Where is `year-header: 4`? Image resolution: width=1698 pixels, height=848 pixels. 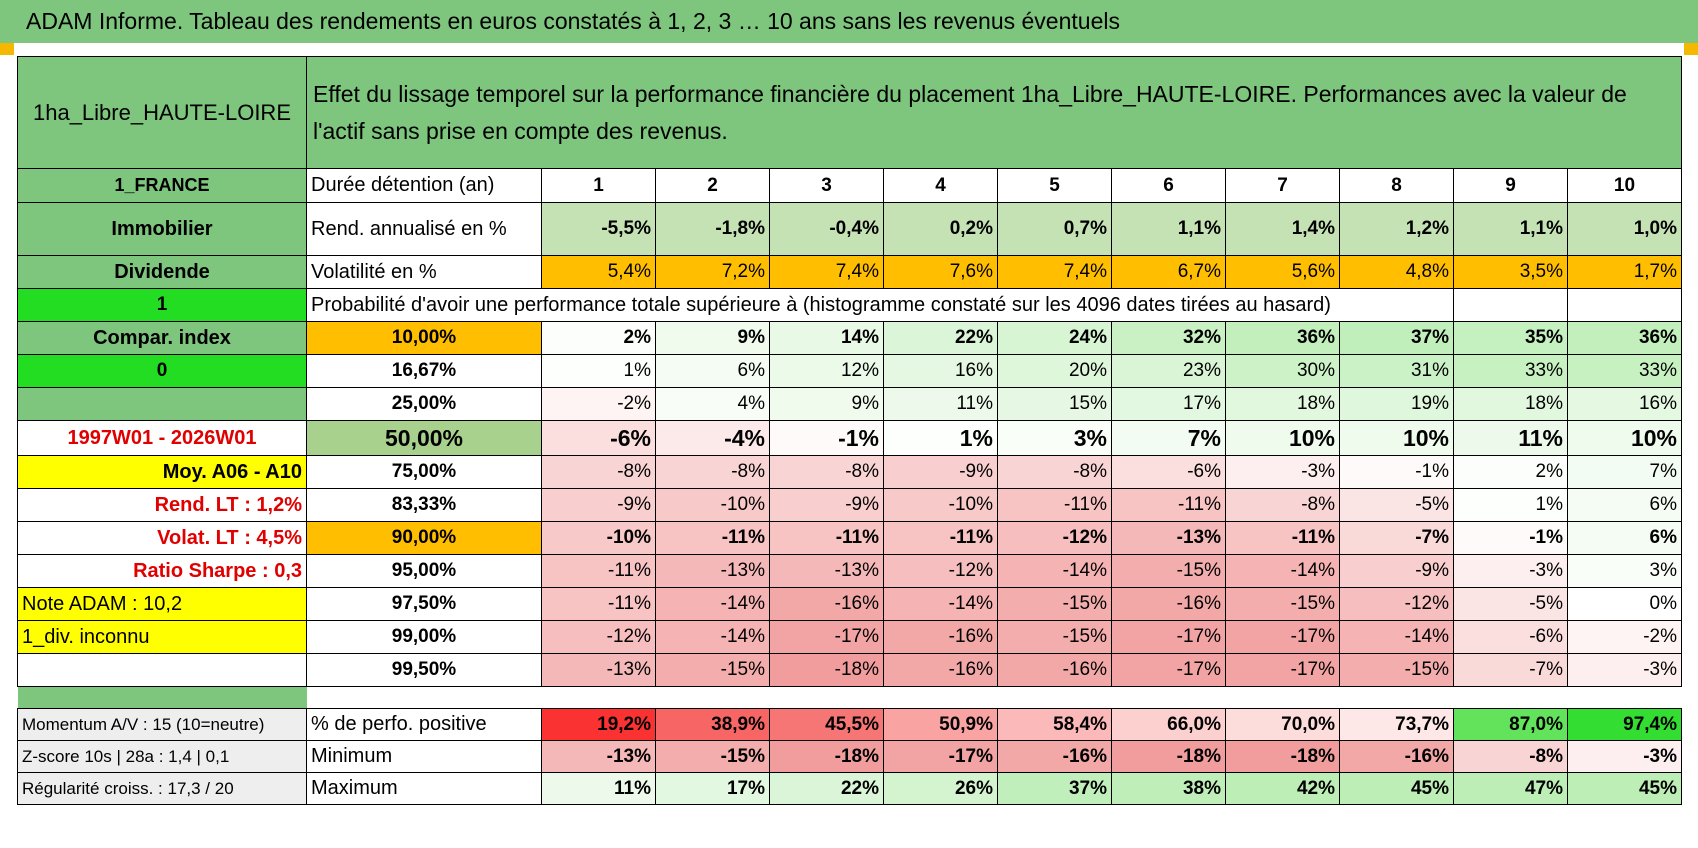 year-header: 4 is located at coordinates (940, 185).